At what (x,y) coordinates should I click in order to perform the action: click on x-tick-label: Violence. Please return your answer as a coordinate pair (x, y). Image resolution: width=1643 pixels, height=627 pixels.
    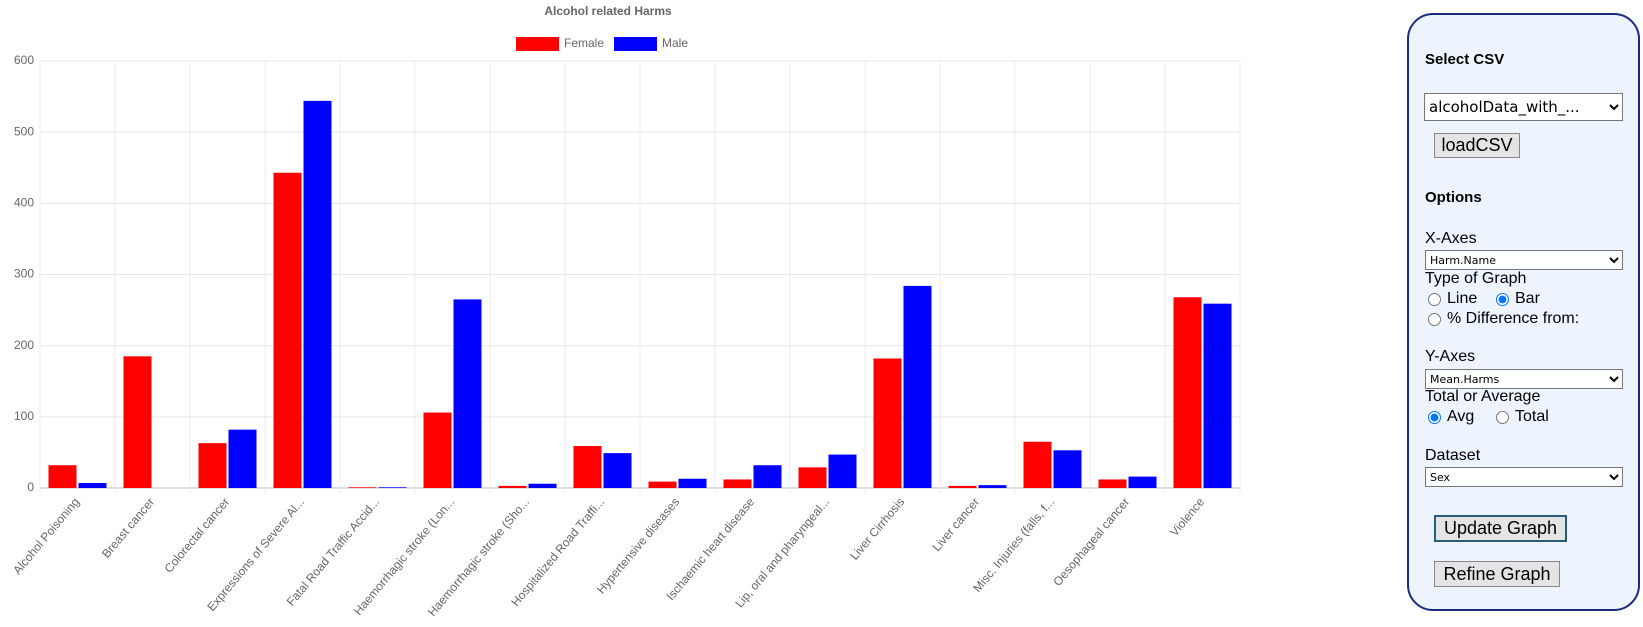
    Looking at the image, I should click on (1187, 517).